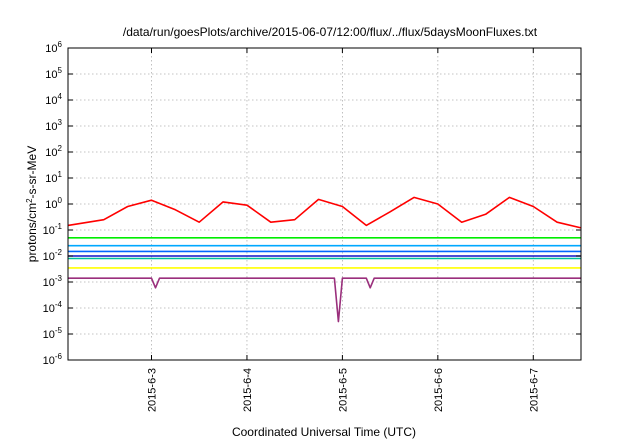  I want to click on y-tick-label: 10⁶, so click(53, 47).